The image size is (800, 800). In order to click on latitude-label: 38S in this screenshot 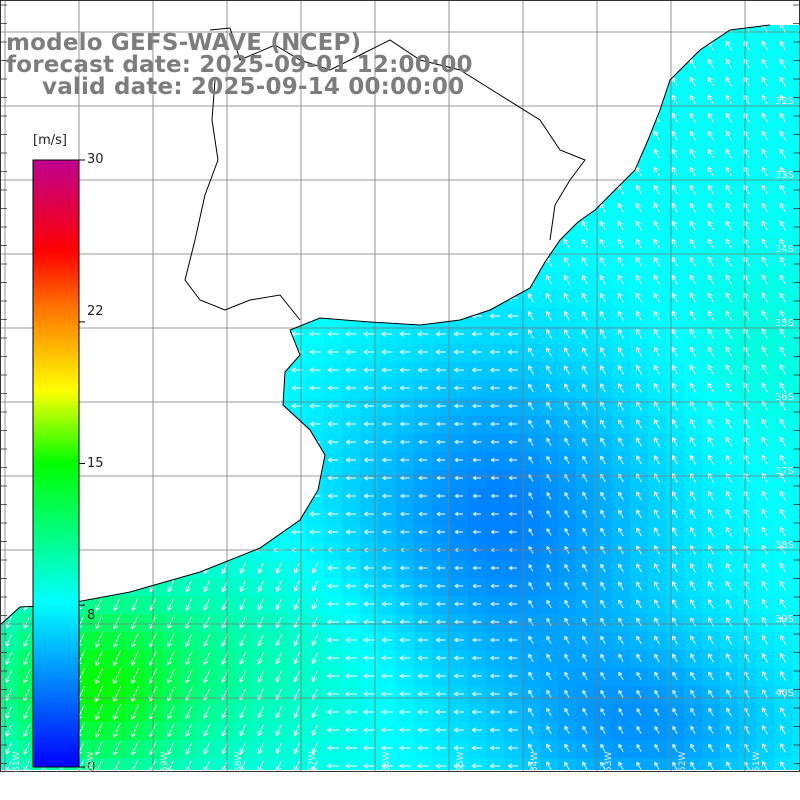, I will do `click(784, 545)`.